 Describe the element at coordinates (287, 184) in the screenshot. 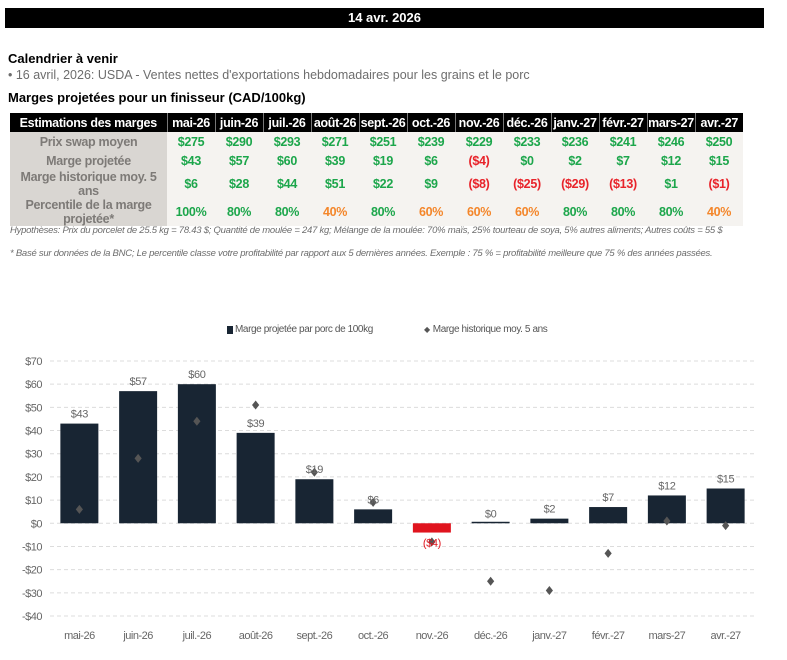

I see `table-cell: $44` at that location.